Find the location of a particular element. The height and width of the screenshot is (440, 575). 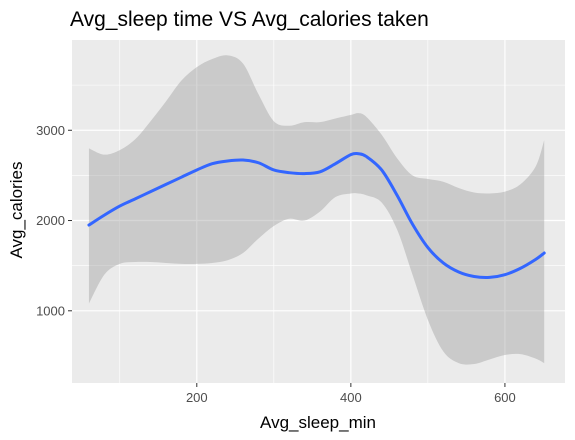

x-axis: 200 400 600 is located at coordinates (351, 394).